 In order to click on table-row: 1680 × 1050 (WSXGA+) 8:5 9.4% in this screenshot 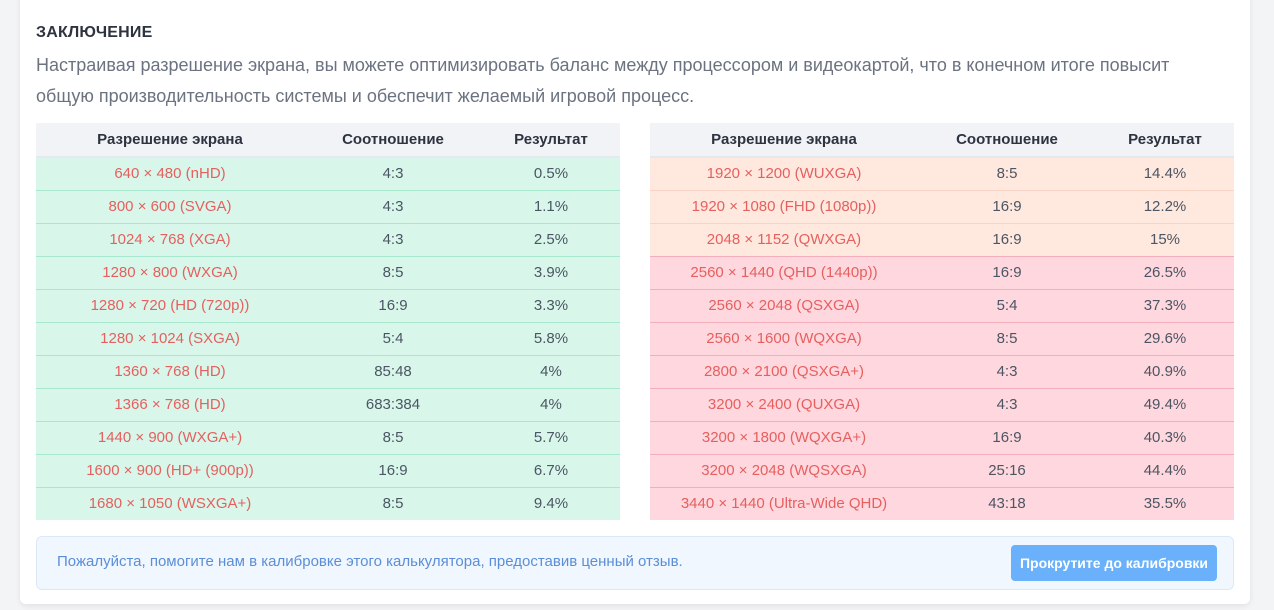, I will do `click(328, 503)`.